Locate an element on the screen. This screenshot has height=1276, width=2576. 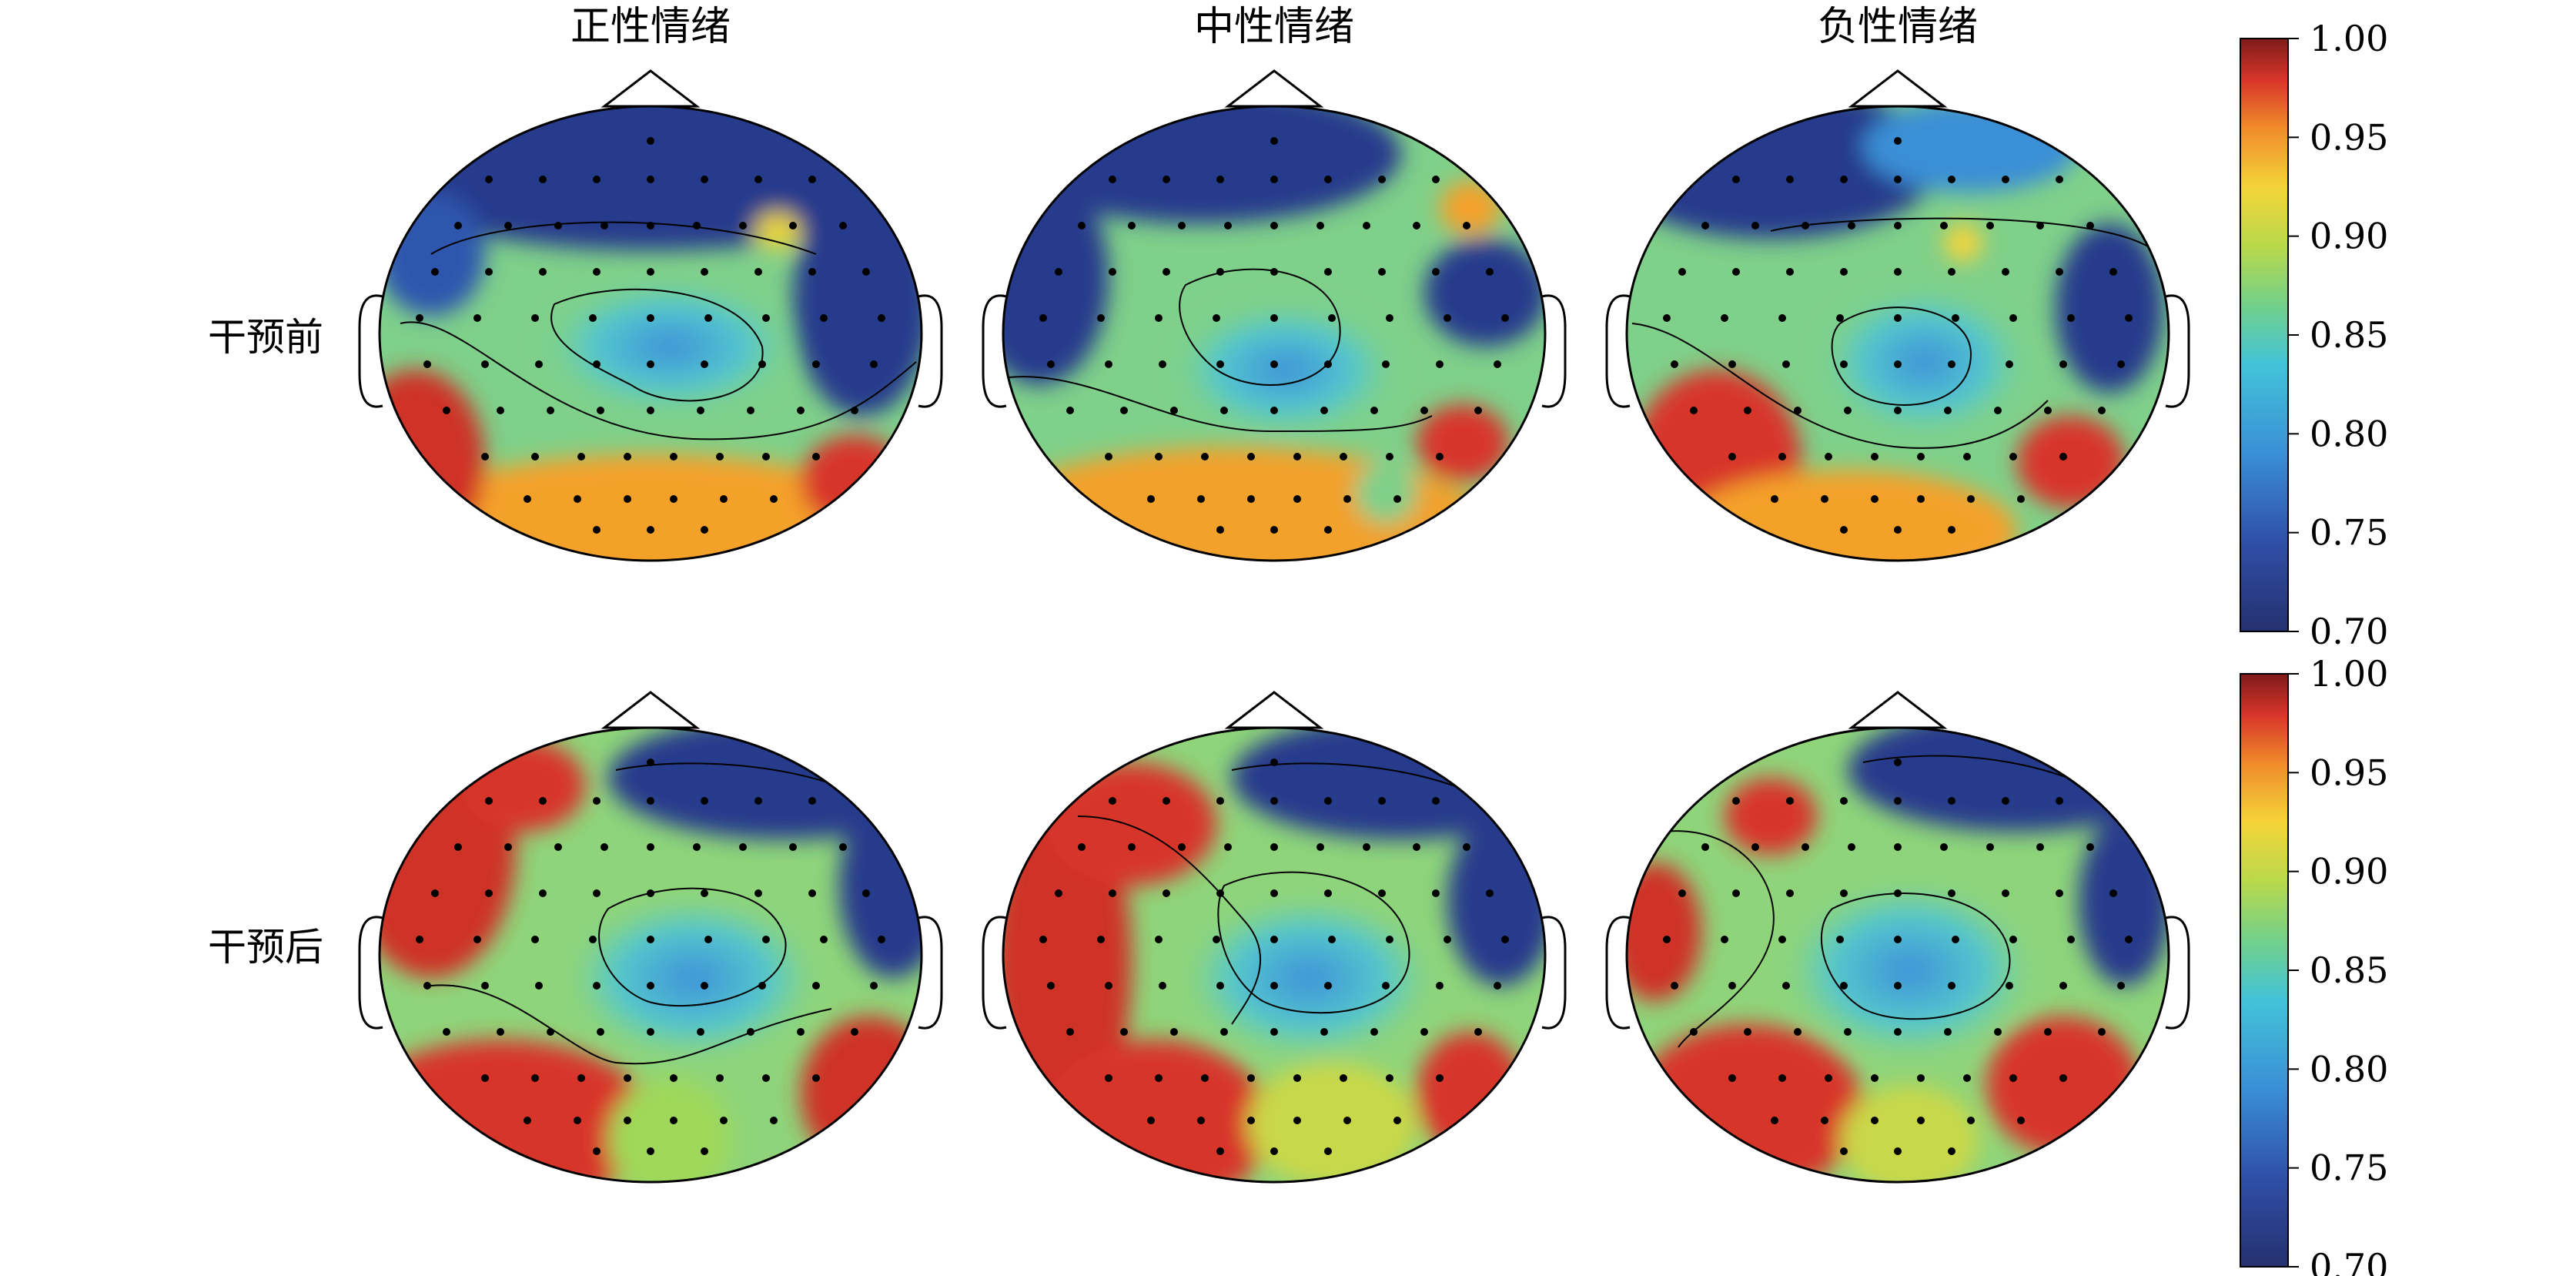
nose-icon is located at coordinates (1898, 88).